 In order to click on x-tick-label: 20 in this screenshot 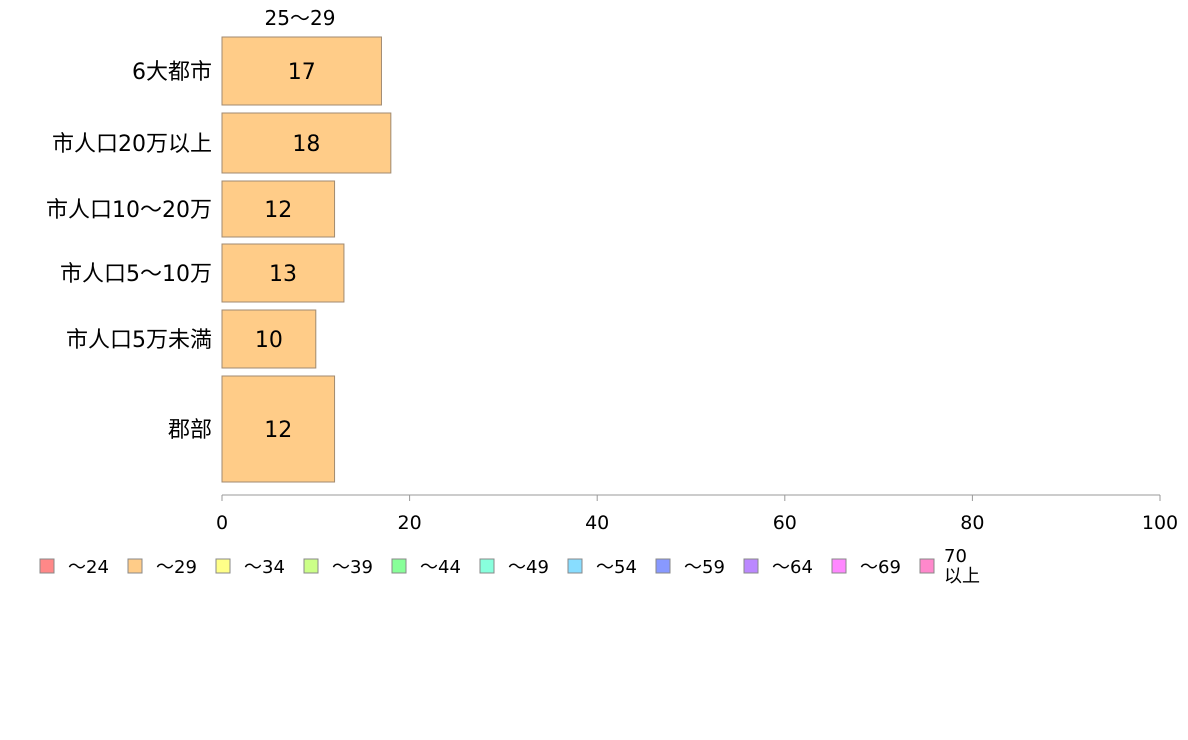, I will do `click(410, 523)`.